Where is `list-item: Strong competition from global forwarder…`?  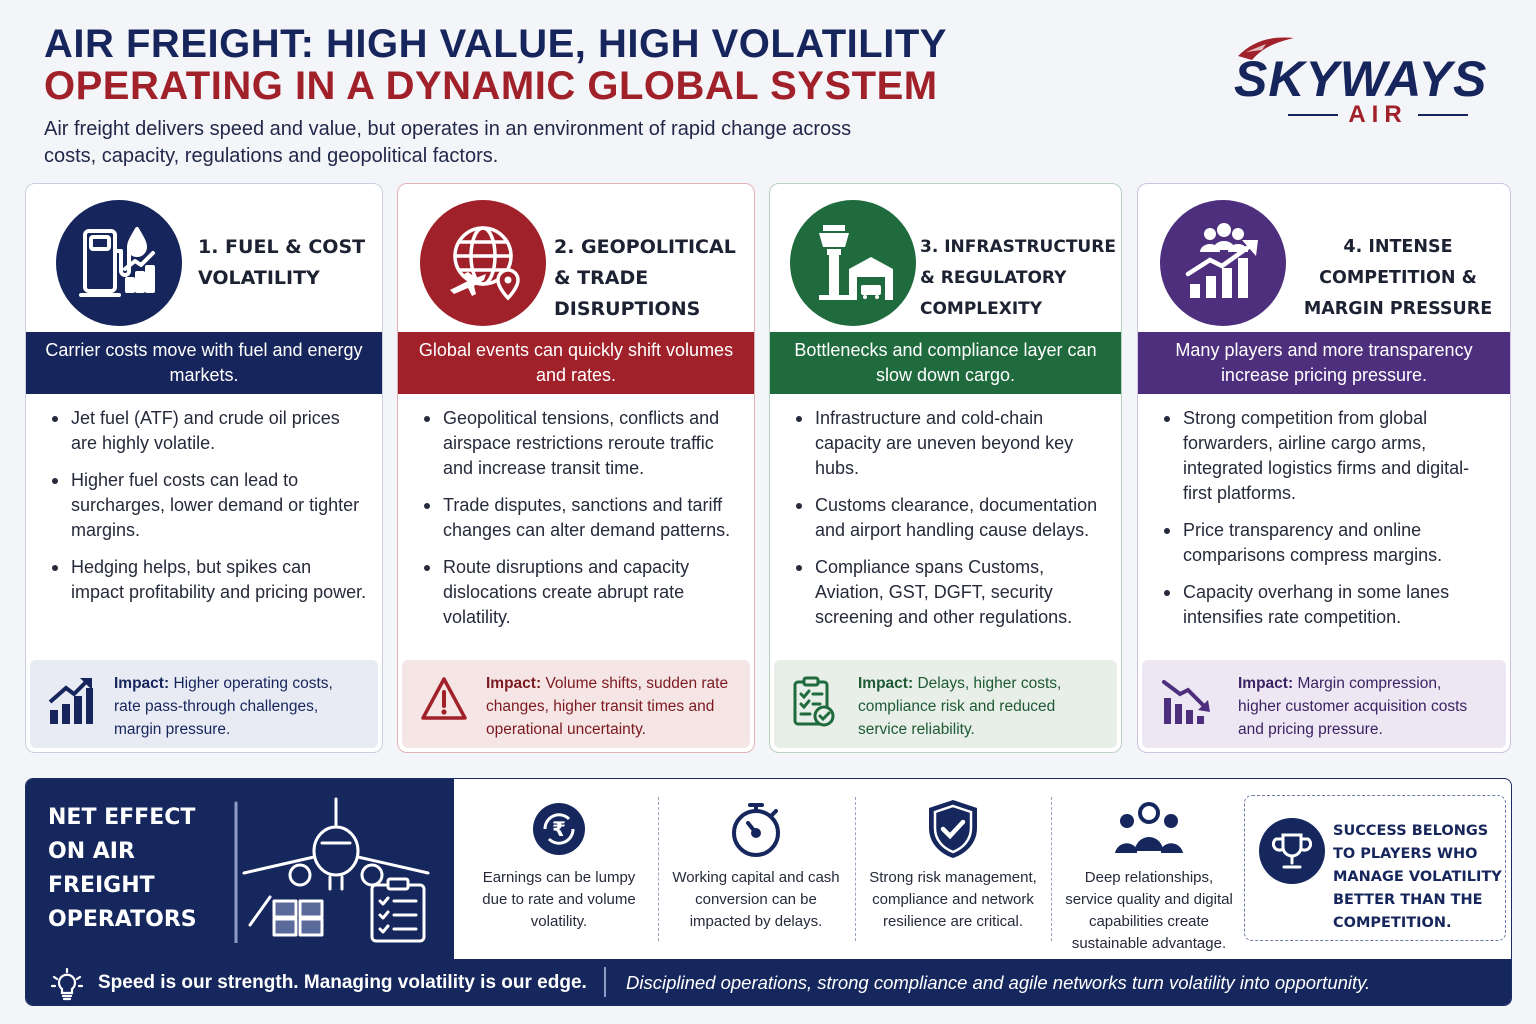
list-item: Strong competition from global forwarder… is located at coordinates (1327, 456).